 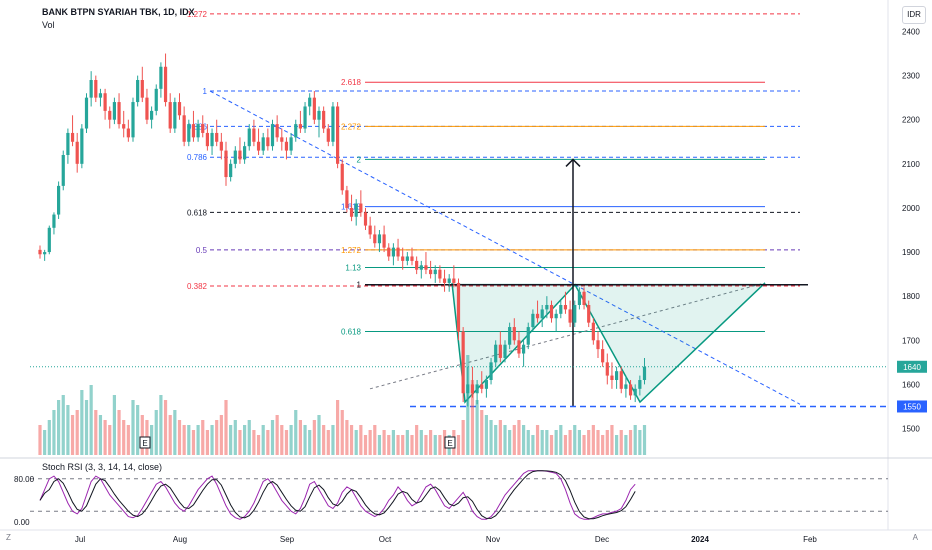 What do you see at coordinates (573, 162) in the screenshot?
I see `target-arrow-head` at bounding box center [573, 162].